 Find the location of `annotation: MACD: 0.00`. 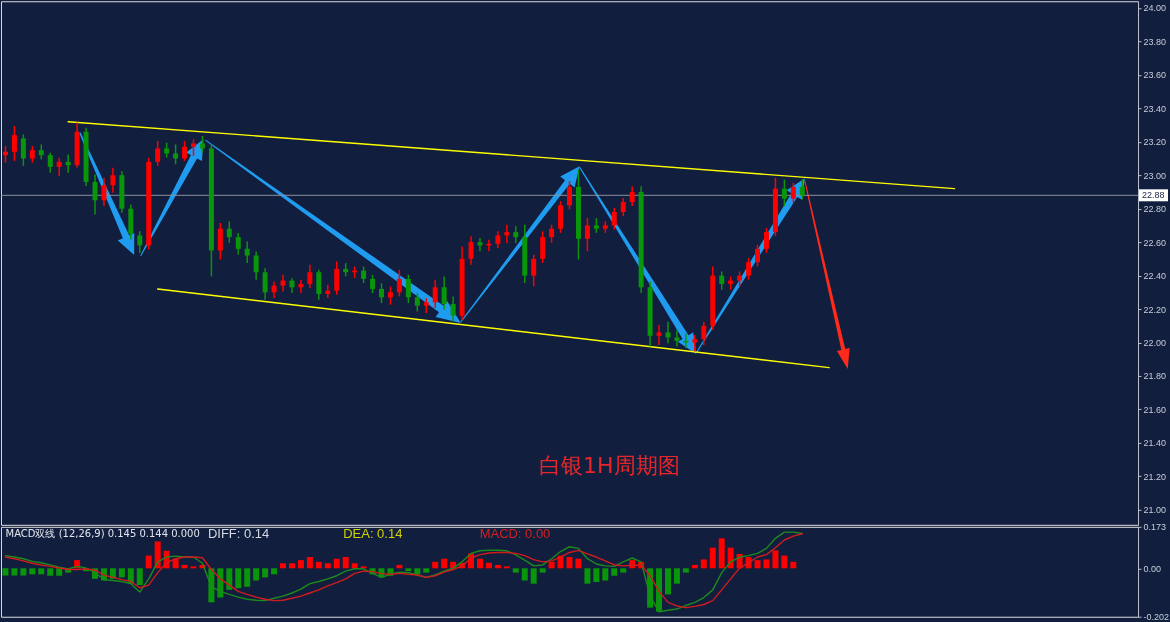

annotation: MACD: 0.00 is located at coordinates (515, 534).